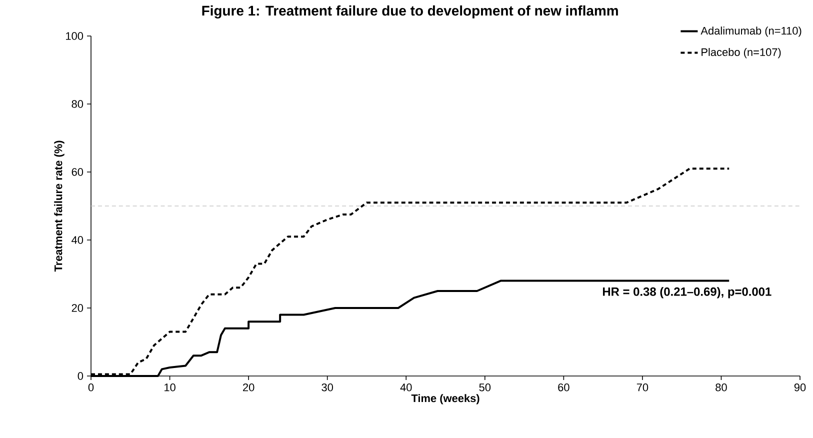 The width and height of the screenshot is (813, 438). I want to click on x-tick-label: 70, so click(642, 388).